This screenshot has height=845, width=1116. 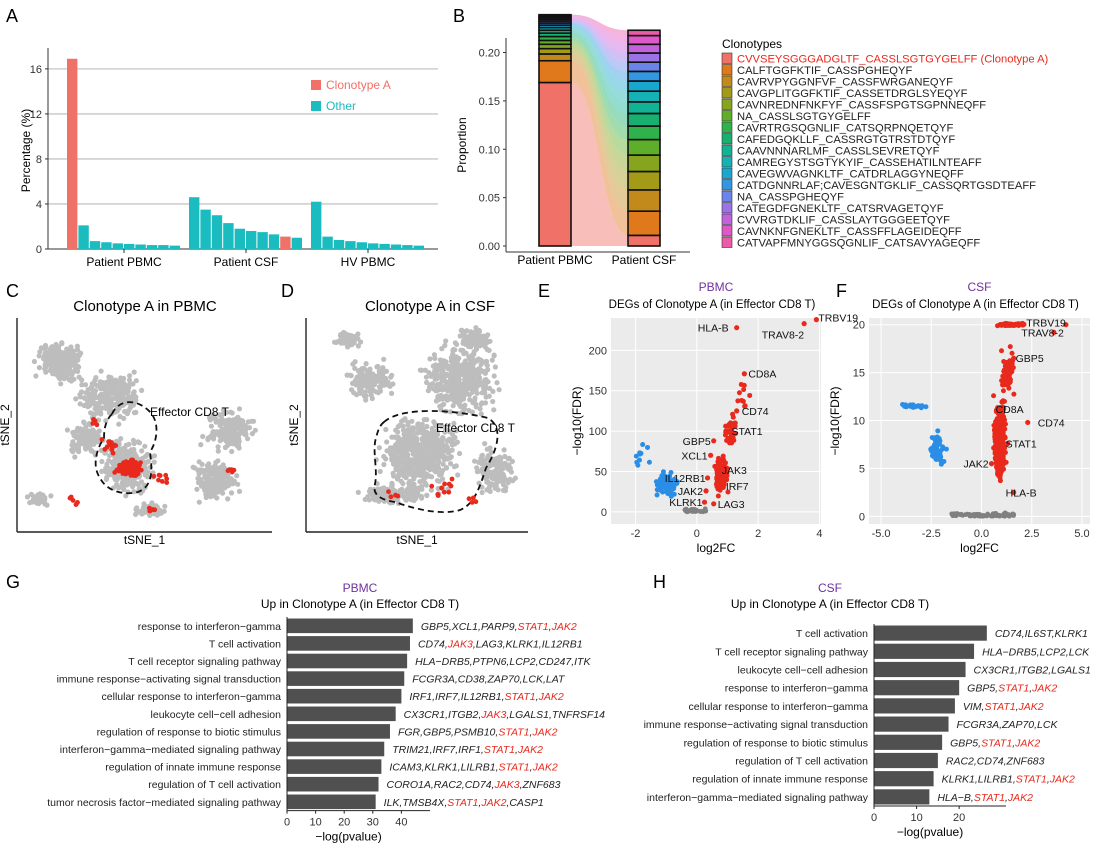 What do you see at coordinates (331, 802) in the screenshot?
I see `pathway-bar` at bounding box center [331, 802].